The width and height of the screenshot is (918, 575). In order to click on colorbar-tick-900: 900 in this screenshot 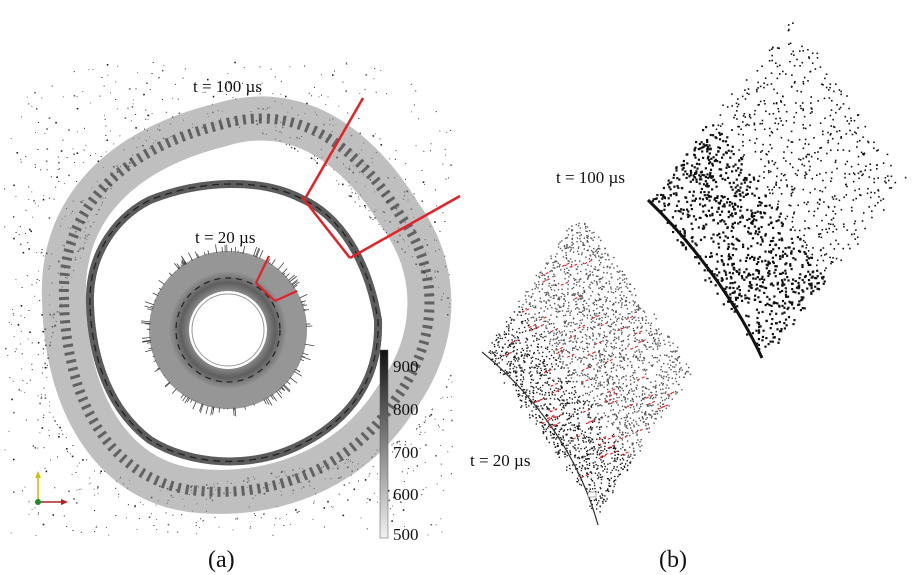, I will do `click(406, 366)`.